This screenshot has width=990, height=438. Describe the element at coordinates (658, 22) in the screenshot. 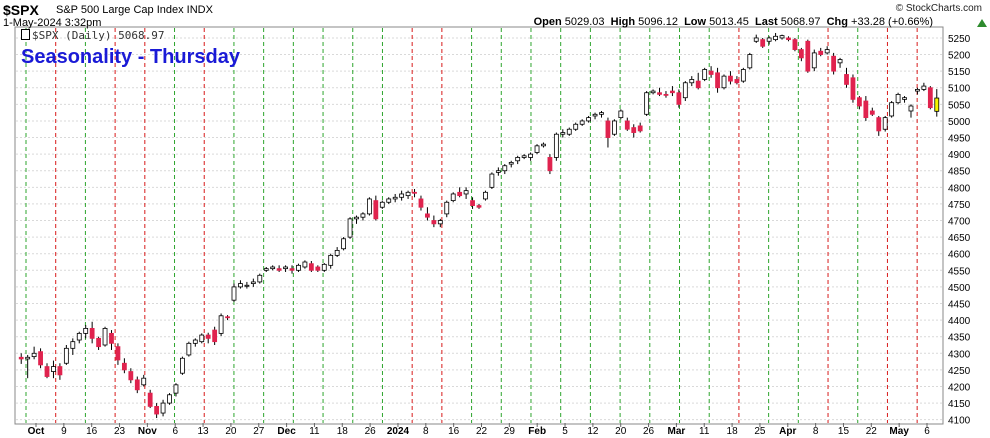

I see `high-value: 5096.12` at that location.